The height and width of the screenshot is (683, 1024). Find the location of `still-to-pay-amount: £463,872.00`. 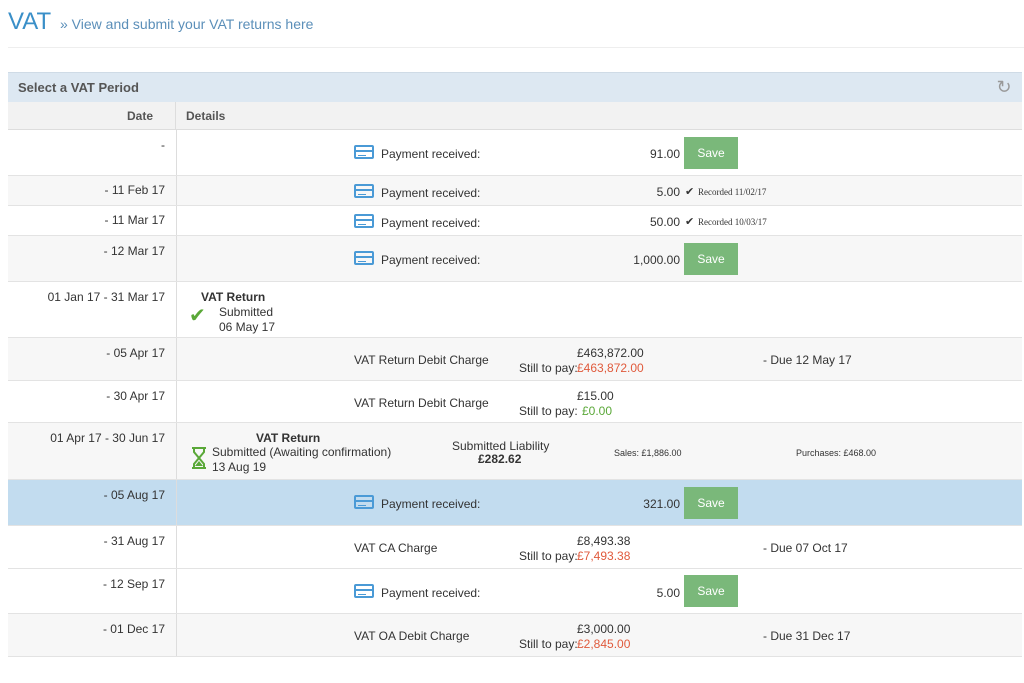

still-to-pay-amount: £463,872.00 is located at coordinates (610, 368).